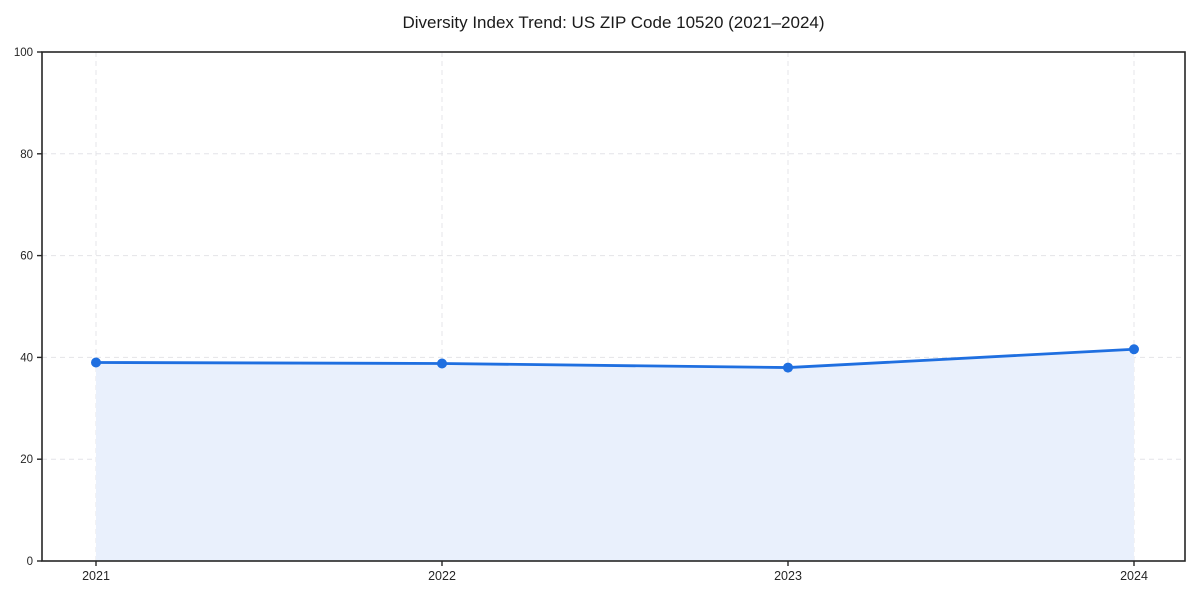 Image resolution: width=1200 pixels, height=600 pixels. What do you see at coordinates (96, 362) in the screenshot?
I see `data-point-2021` at bounding box center [96, 362].